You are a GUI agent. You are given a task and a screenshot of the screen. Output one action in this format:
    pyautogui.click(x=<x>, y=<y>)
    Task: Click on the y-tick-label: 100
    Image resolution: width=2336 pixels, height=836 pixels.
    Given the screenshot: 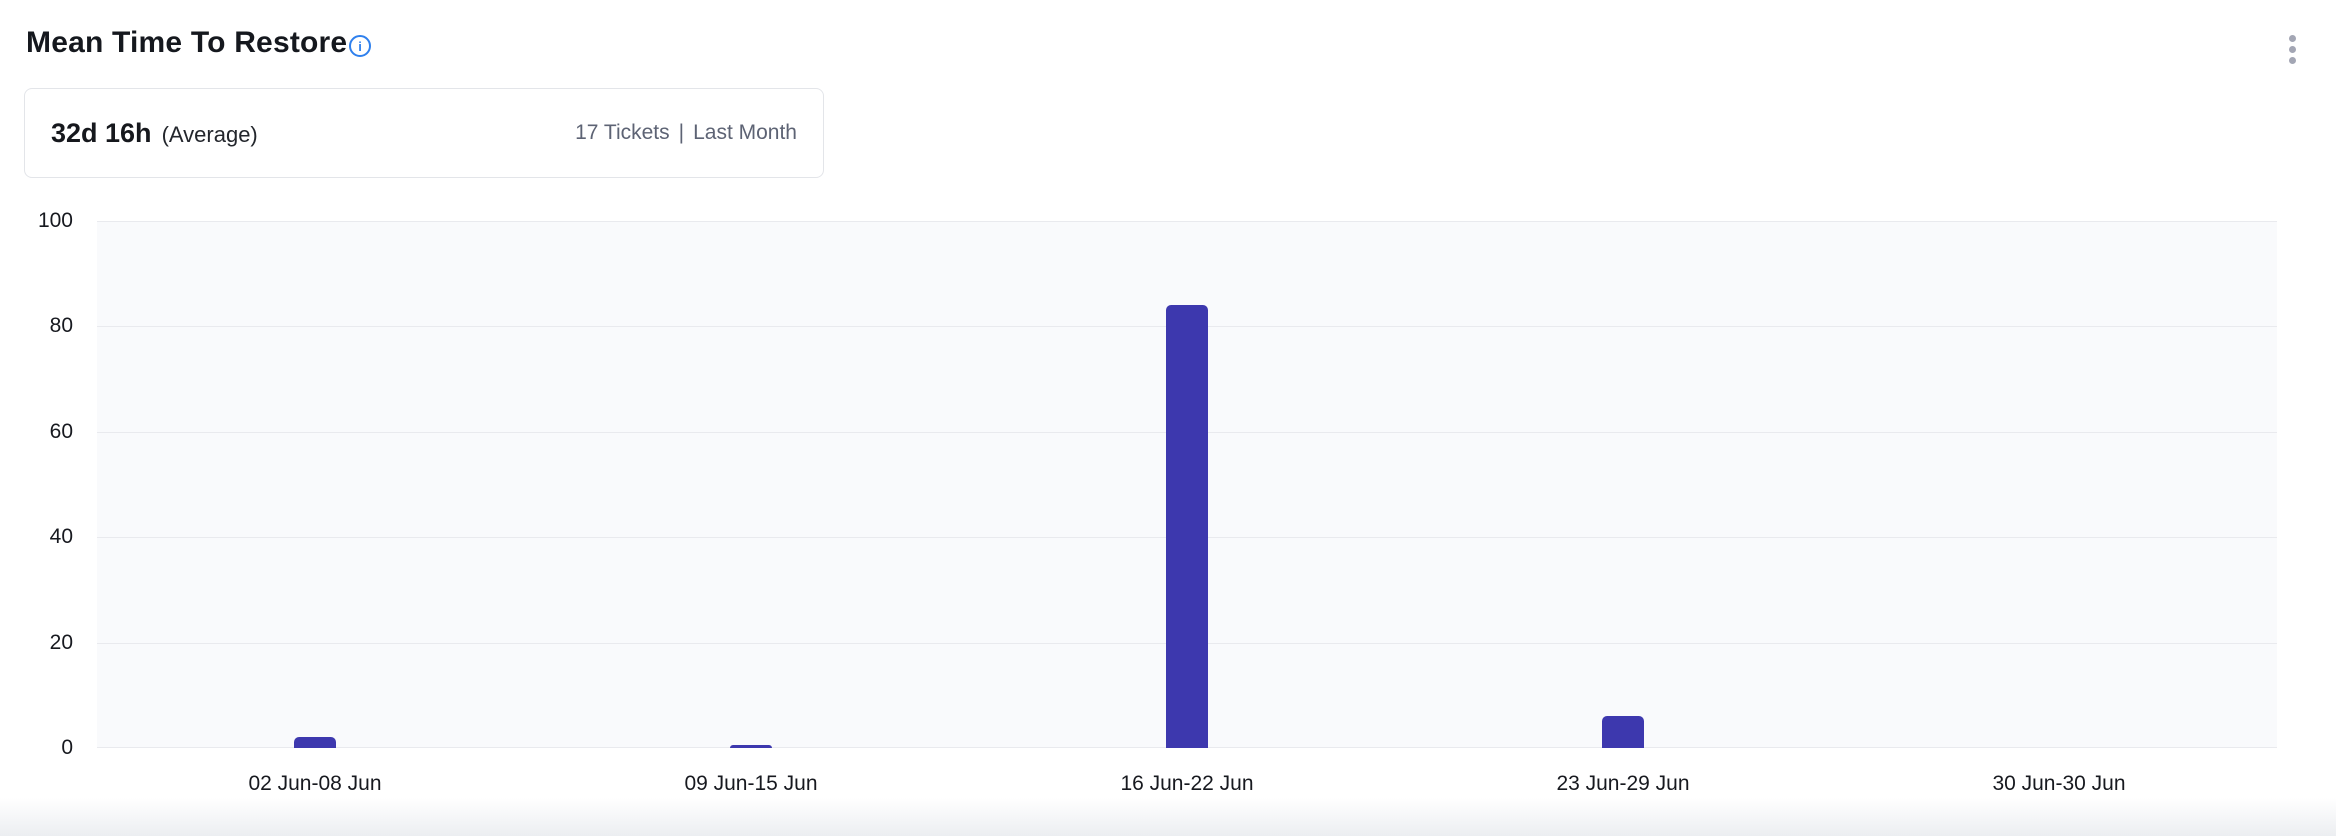 What is the action you would take?
    pyautogui.click(x=55, y=220)
    